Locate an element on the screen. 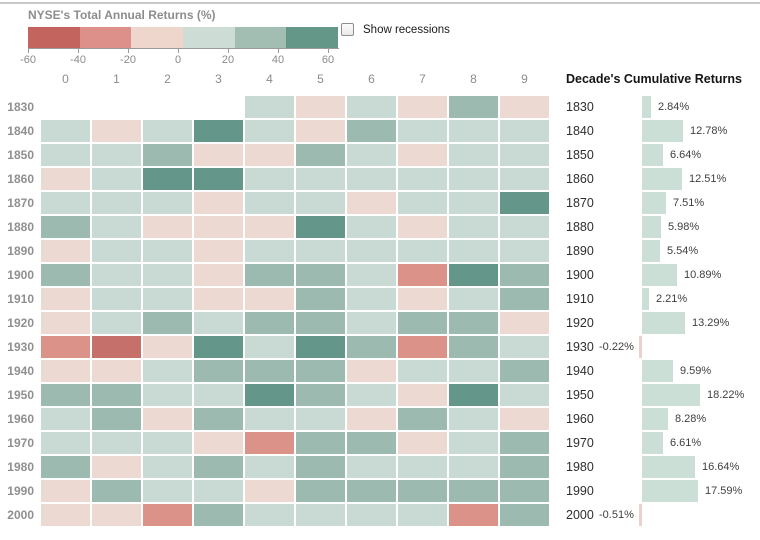 This screenshot has height=540, width=760. show-recessions-checkbox is located at coordinates (347, 29).